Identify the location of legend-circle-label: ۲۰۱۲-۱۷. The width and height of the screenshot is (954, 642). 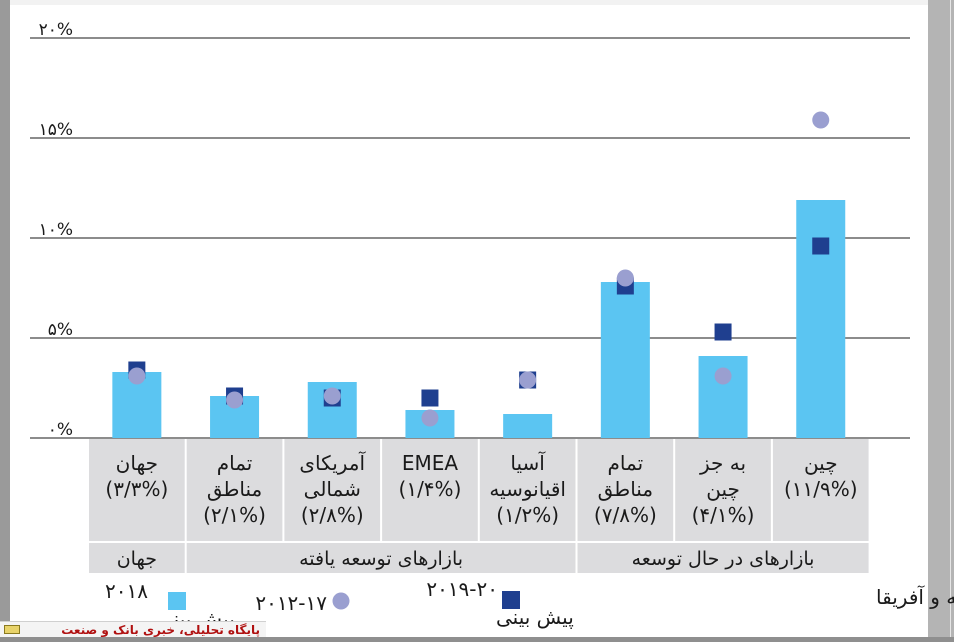
(291, 603).